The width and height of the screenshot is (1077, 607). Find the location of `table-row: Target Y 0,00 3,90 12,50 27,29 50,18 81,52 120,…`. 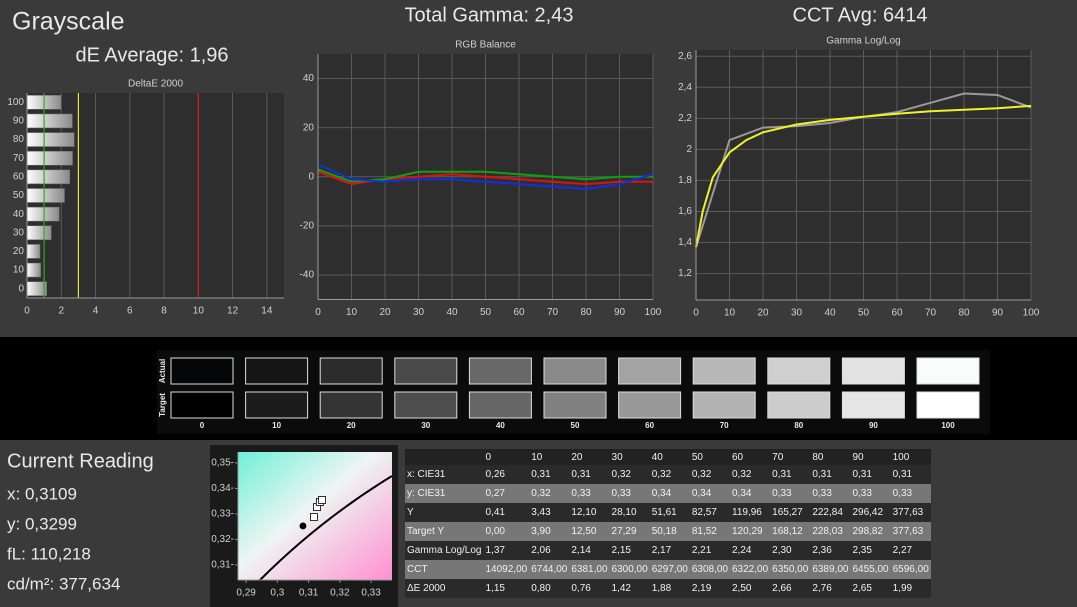

table-row: Target Y 0,00 3,90 12,50 27,29 50,18 81,52 120,… is located at coordinates (668, 531).